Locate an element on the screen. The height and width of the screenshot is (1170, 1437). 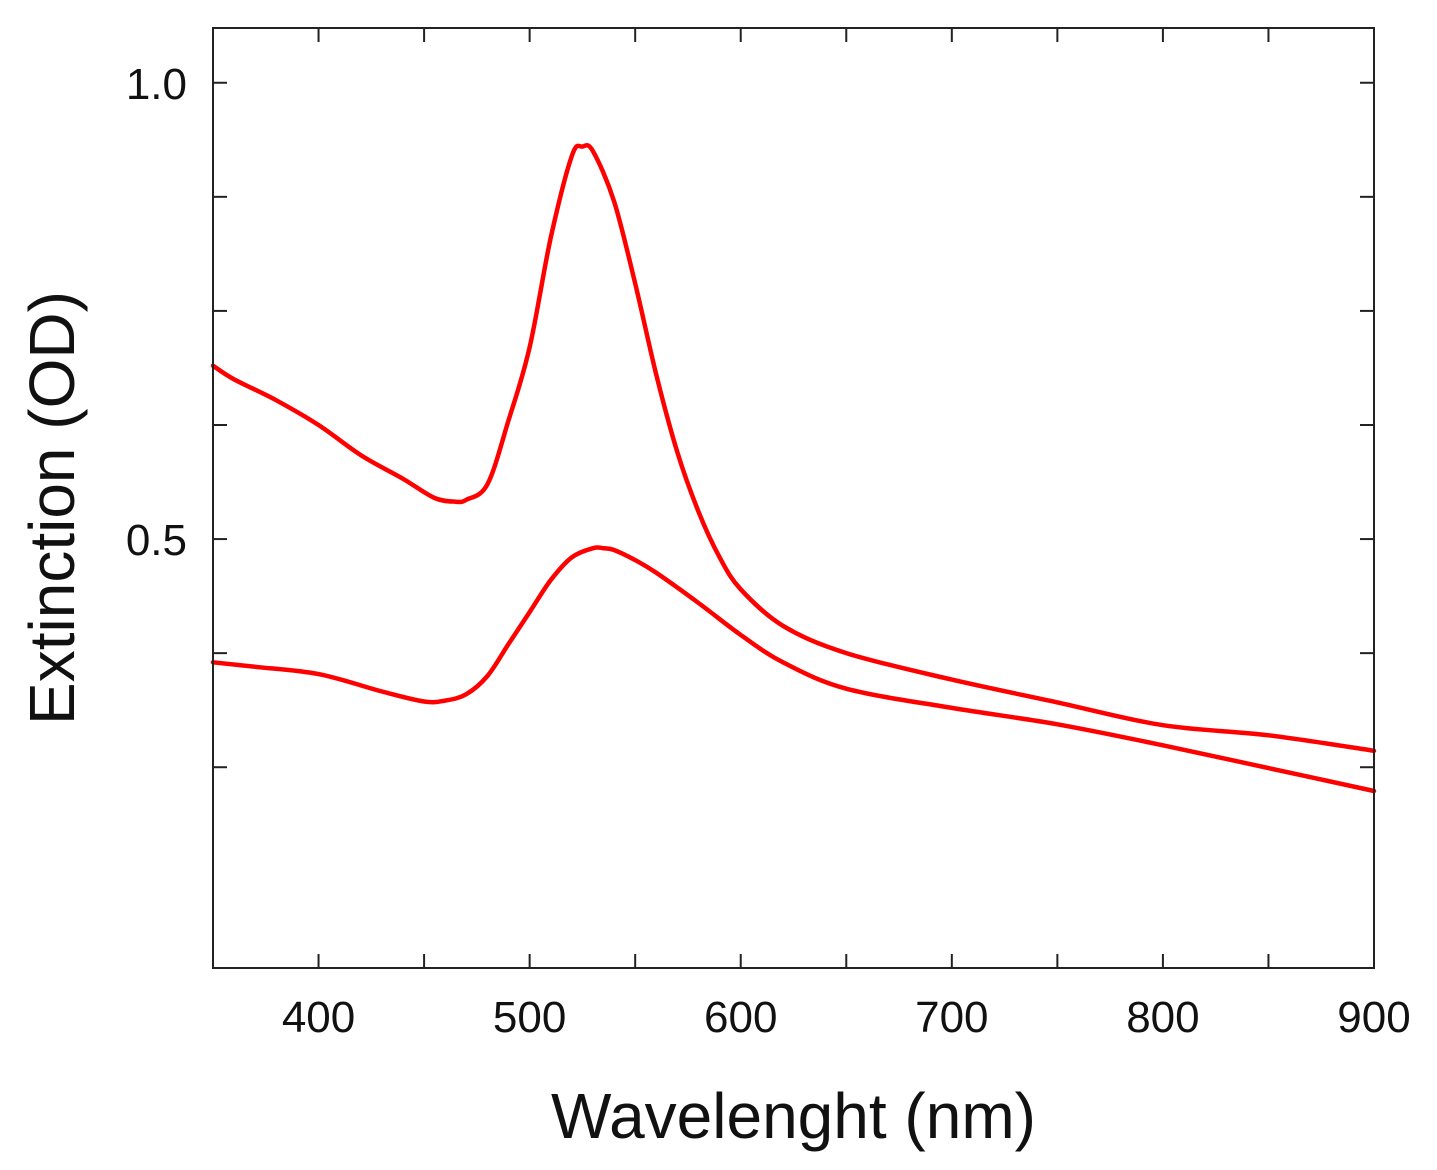
x-tick-label: 900 is located at coordinates (1373, 1017).